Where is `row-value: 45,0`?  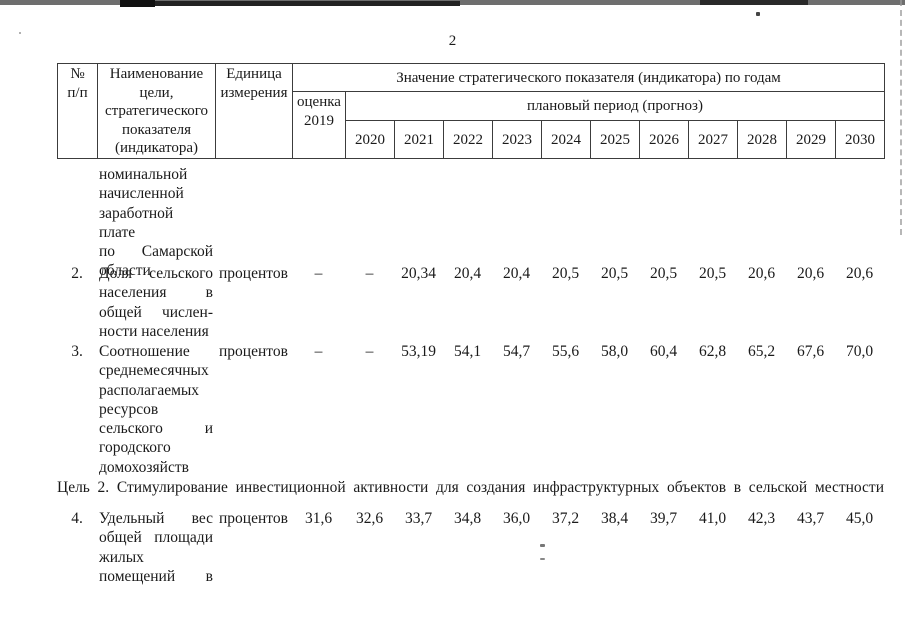 row-value: 45,0 is located at coordinates (859, 518).